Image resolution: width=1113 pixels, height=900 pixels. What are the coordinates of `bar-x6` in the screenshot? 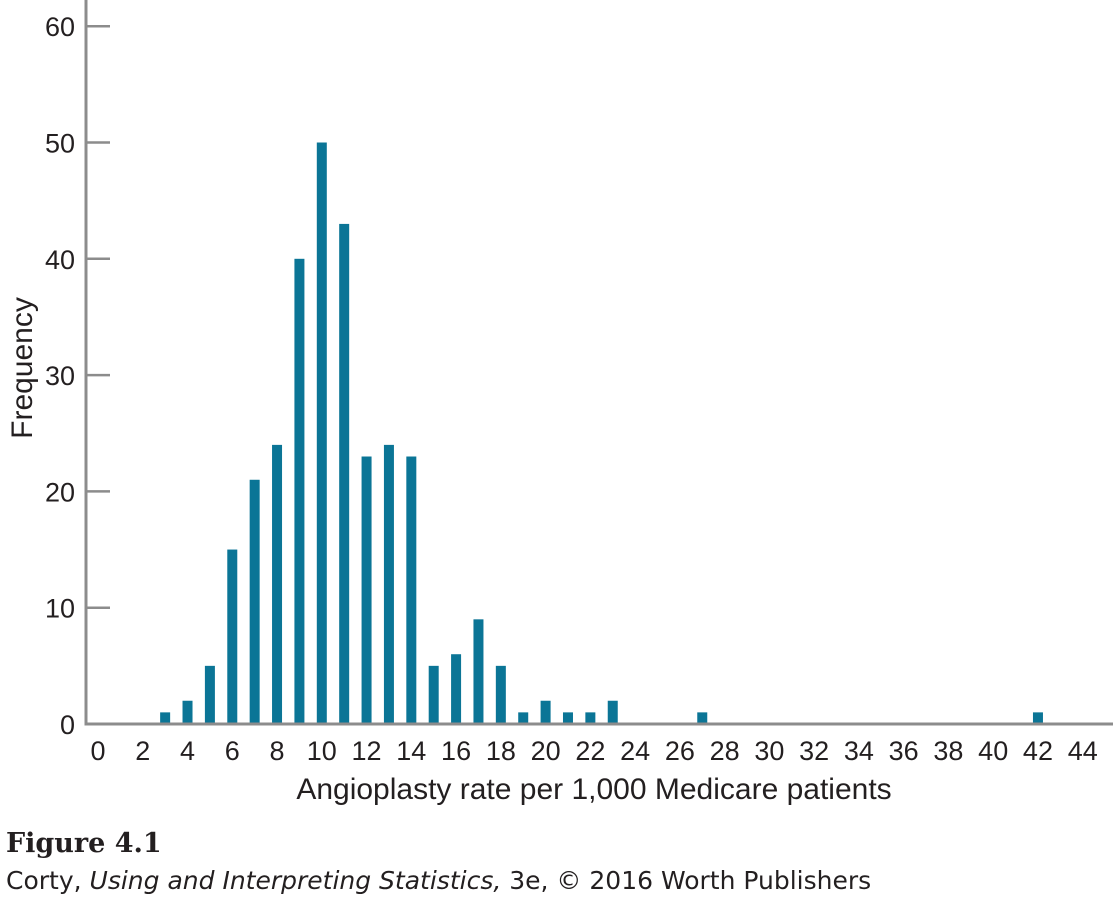 It's located at (232, 636).